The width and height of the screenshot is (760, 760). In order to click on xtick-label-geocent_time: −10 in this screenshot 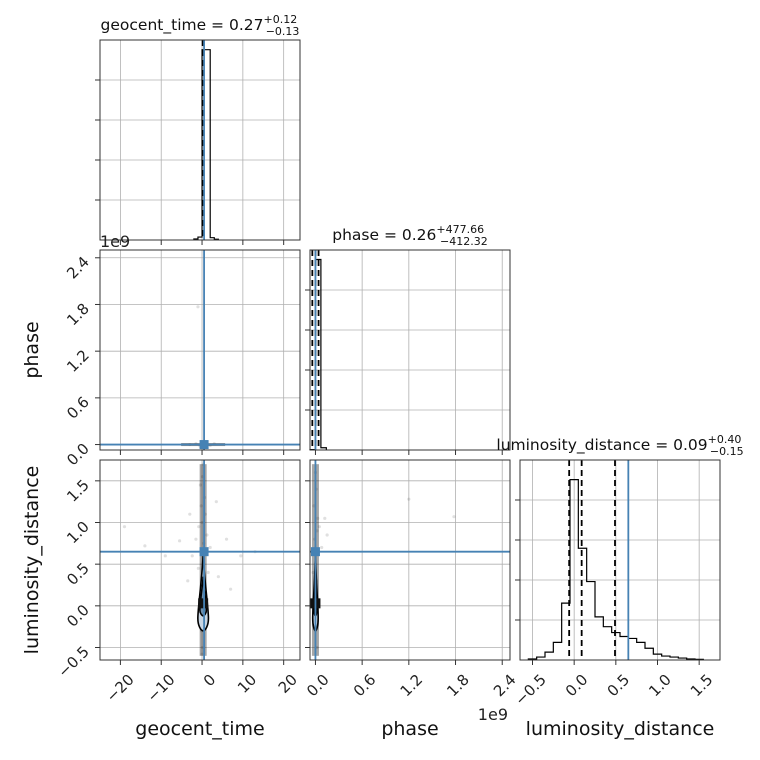, I will do `click(160, 688)`.